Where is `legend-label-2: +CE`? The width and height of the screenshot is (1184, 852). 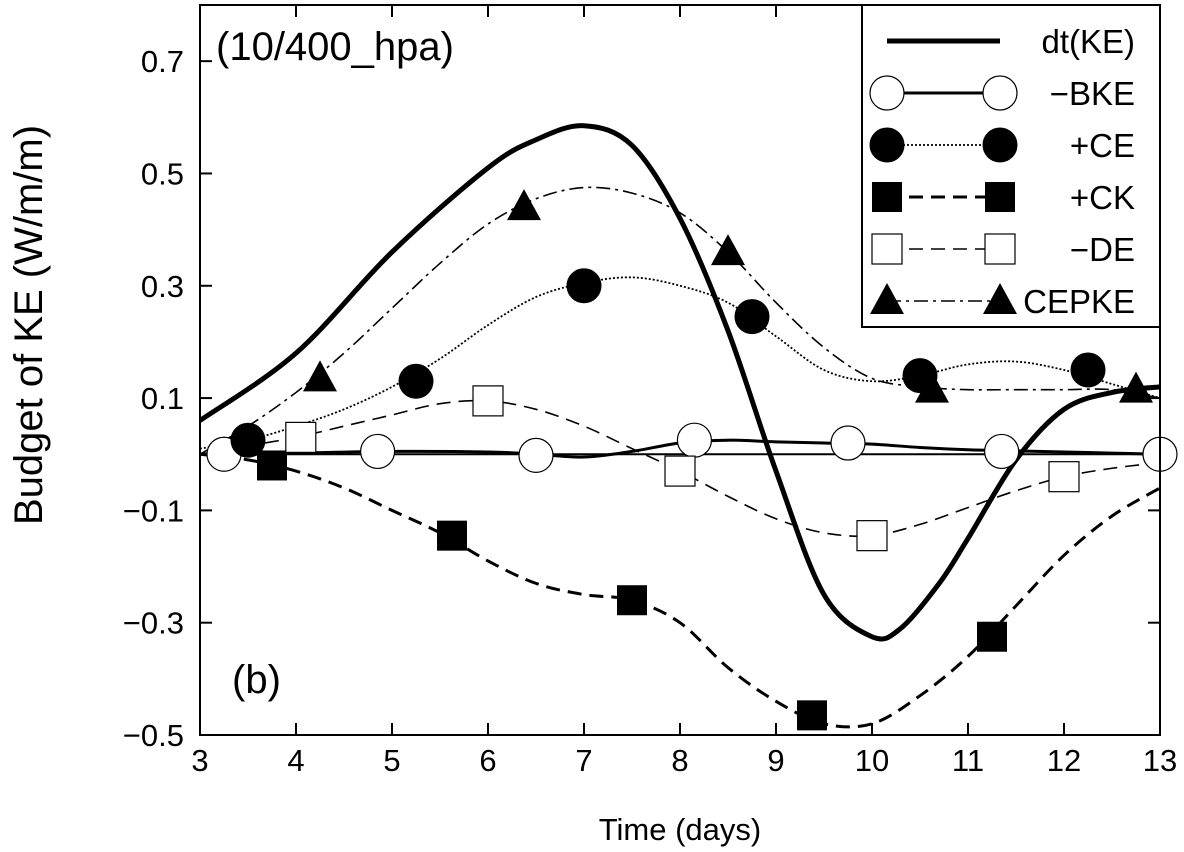 legend-label-2: +CE is located at coordinates (1102, 145).